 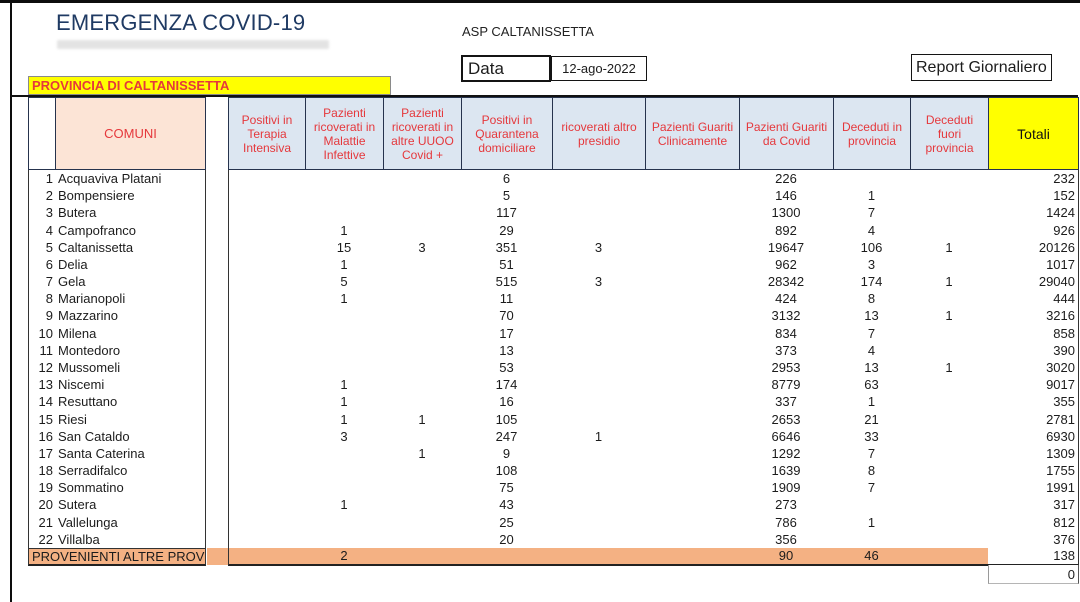 What do you see at coordinates (130, 419) in the screenshot?
I see `comune-cell: Riesi` at bounding box center [130, 419].